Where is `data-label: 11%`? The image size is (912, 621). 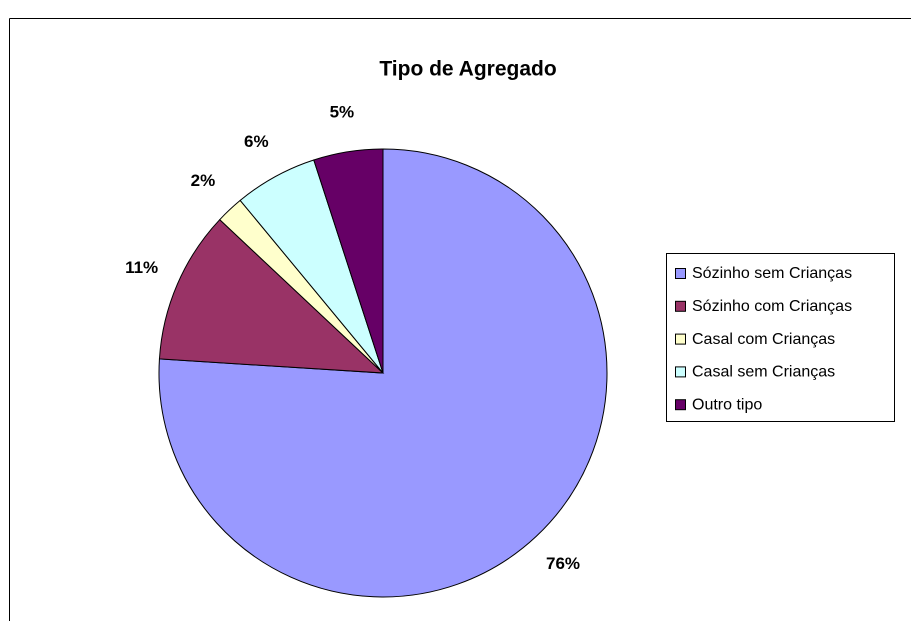
data-label: 11% is located at coordinates (141, 267).